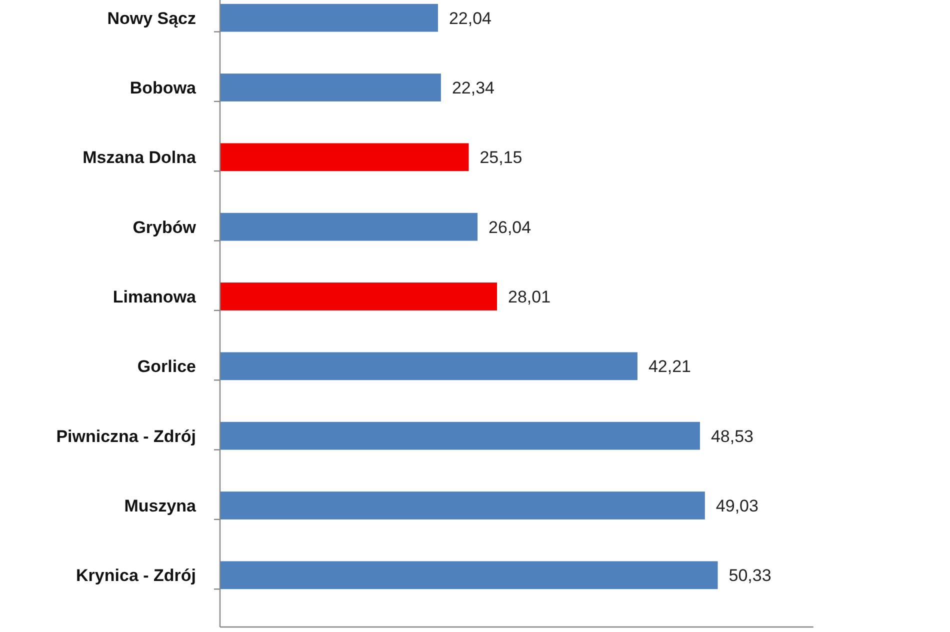 The height and width of the screenshot is (632, 950). Describe the element at coordinates (473, 88) in the screenshot. I see `data-label: 22,34` at that location.